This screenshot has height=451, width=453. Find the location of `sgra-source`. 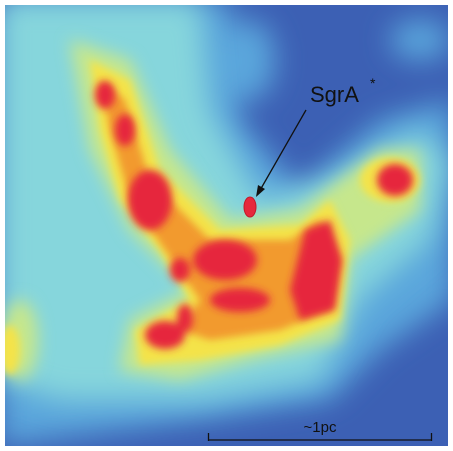

sgra-source is located at coordinates (250, 207).